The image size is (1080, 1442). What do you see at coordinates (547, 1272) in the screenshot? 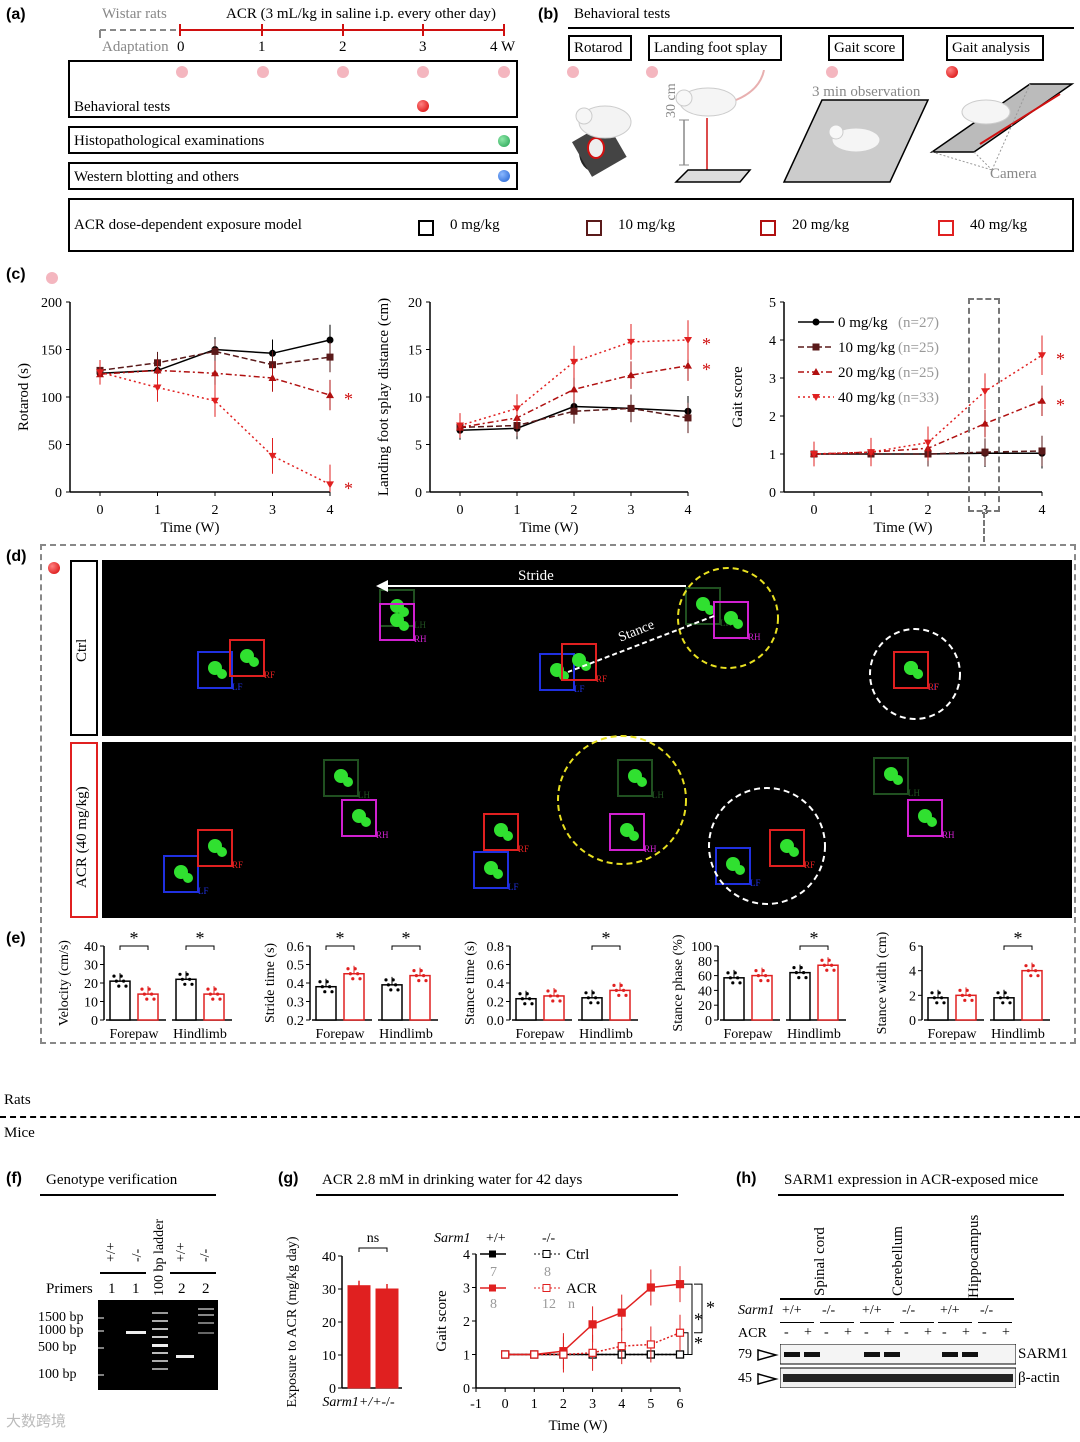
I see `legend-n: 8` at bounding box center [547, 1272].